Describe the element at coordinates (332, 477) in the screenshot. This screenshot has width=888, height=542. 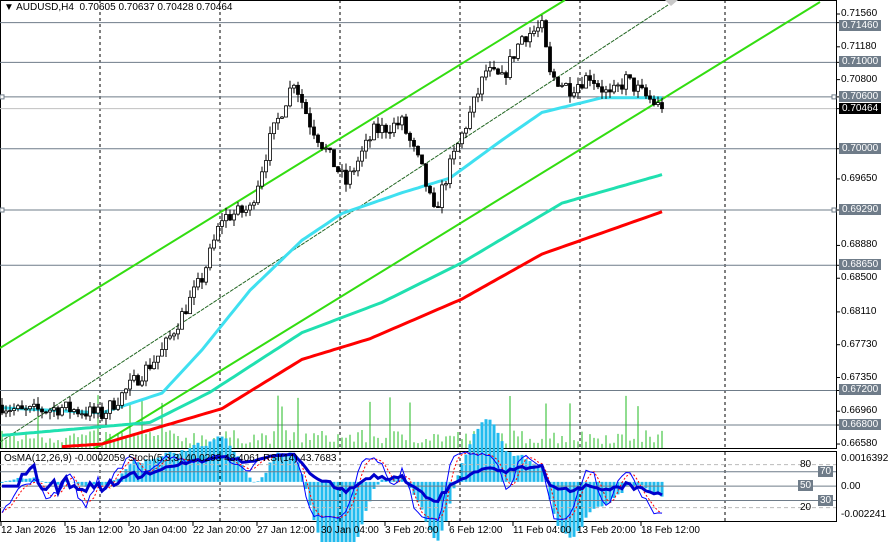
I see `rsi-line` at that location.